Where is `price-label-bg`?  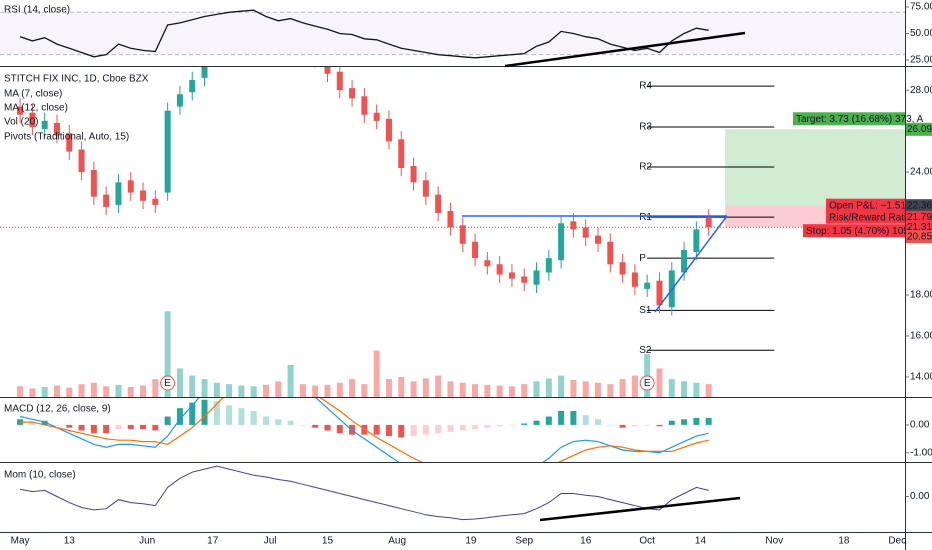
price-label-bg is located at coordinates (918, 206).